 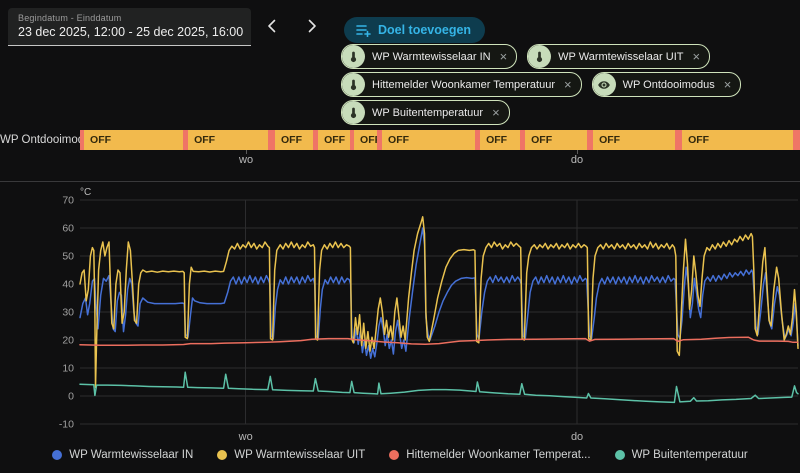 I want to click on legend-item-wp-warmtewisselaar-in: WP Warmtewisselaar IN, so click(x=122, y=455).